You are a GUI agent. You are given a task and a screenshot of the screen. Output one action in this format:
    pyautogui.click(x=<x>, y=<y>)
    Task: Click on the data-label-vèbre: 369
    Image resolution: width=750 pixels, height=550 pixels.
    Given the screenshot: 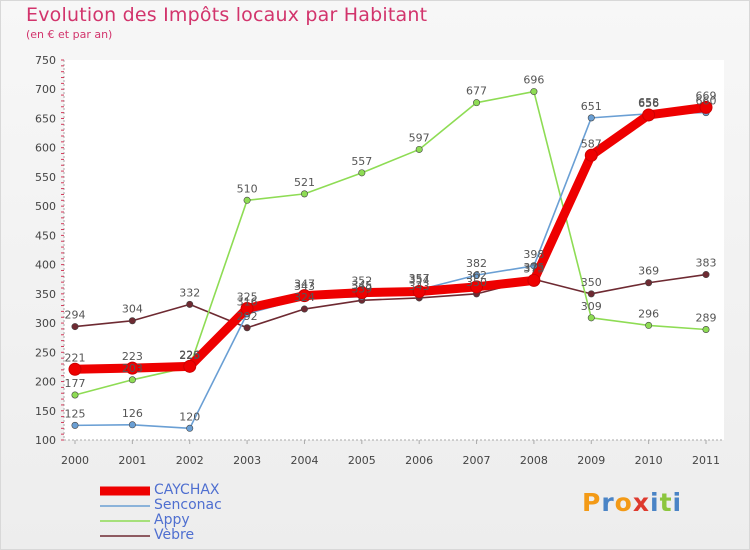 What is the action you would take?
    pyautogui.click(x=648, y=271)
    